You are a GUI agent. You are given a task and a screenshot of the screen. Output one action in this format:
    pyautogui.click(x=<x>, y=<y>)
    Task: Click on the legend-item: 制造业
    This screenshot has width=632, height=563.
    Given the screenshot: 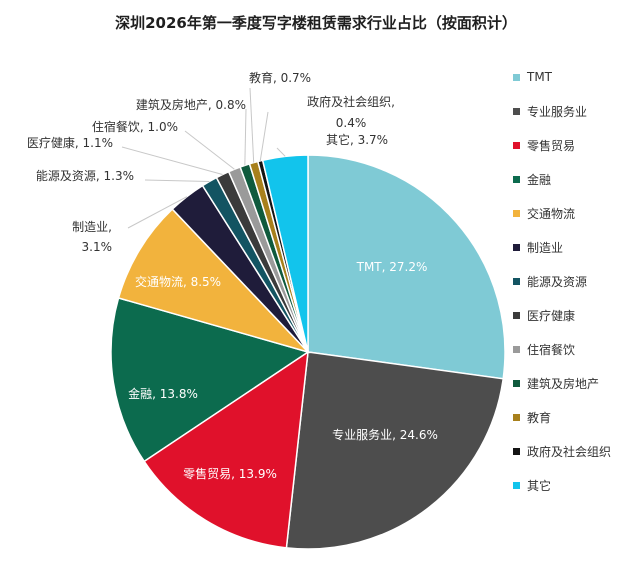 What is the action you would take?
    pyautogui.click(x=570, y=247)
    